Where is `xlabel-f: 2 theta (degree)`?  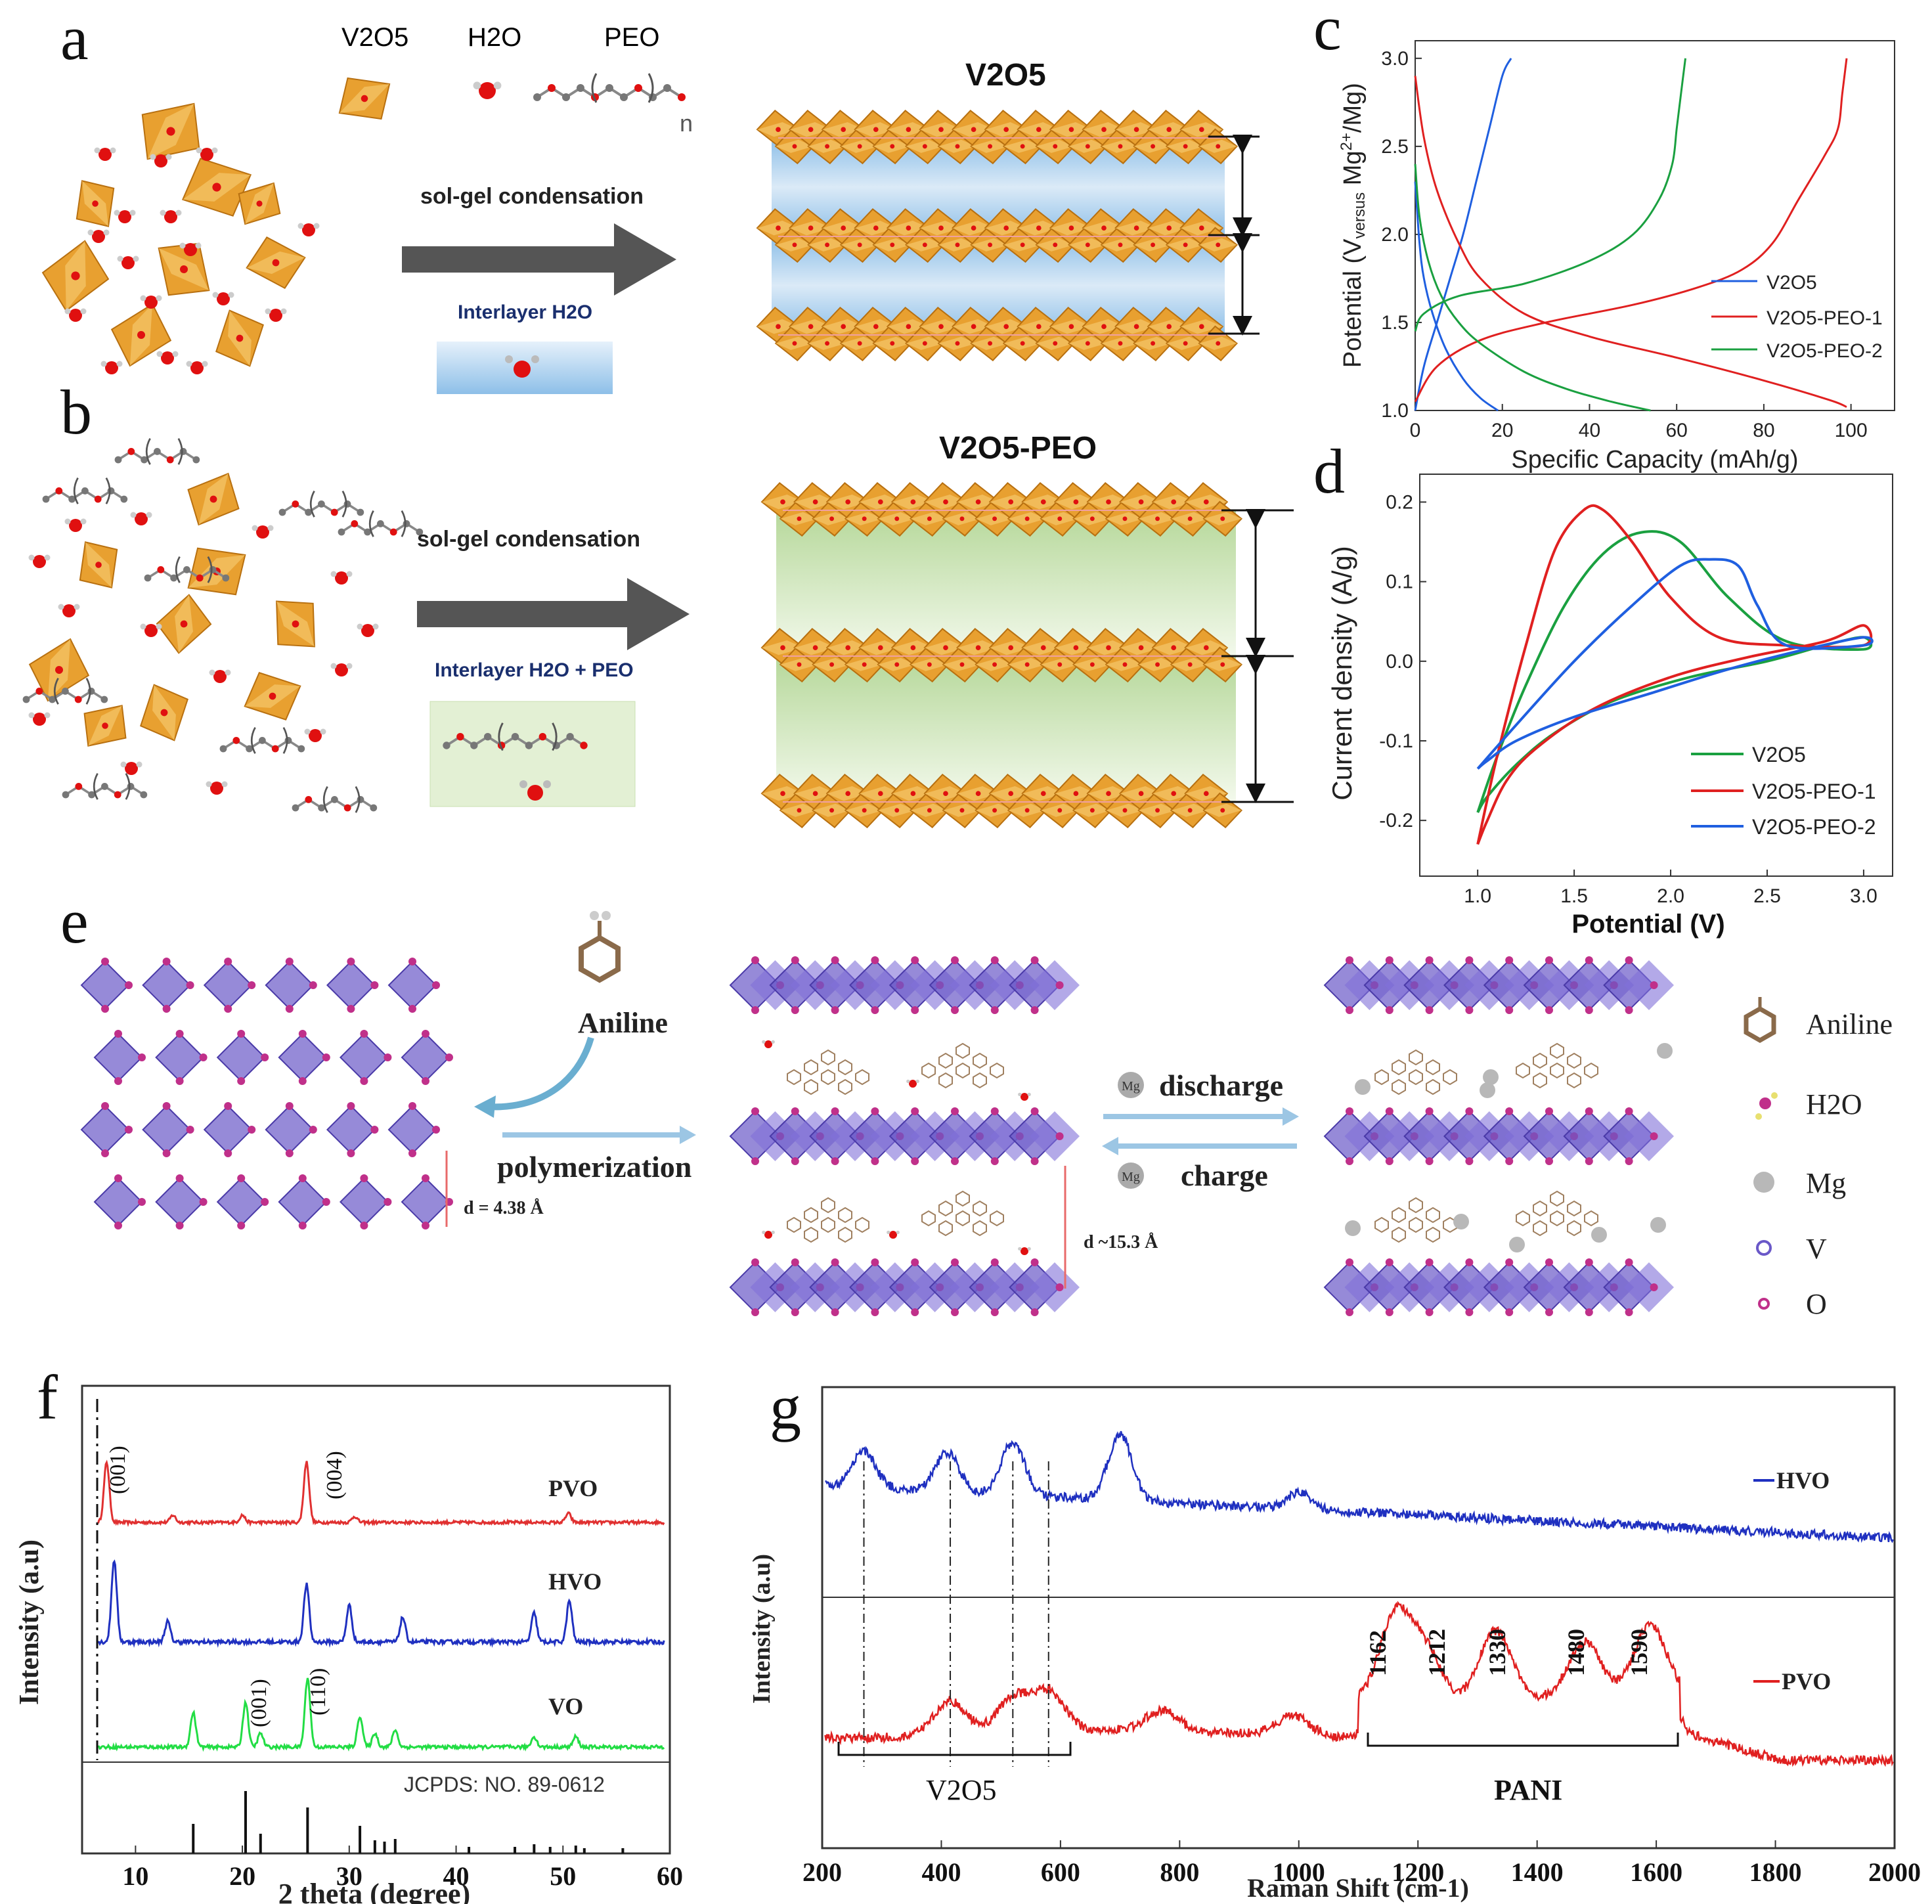
xlabel-f: 2 theta (degree) is located at coordinates (374, 1891).